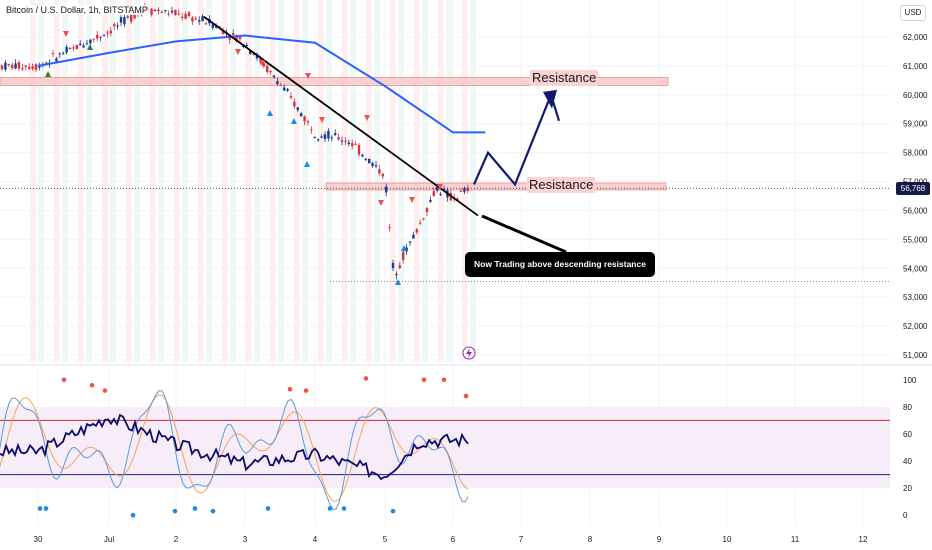  I want to click on time-tick-label: 6, so click(453, 539).